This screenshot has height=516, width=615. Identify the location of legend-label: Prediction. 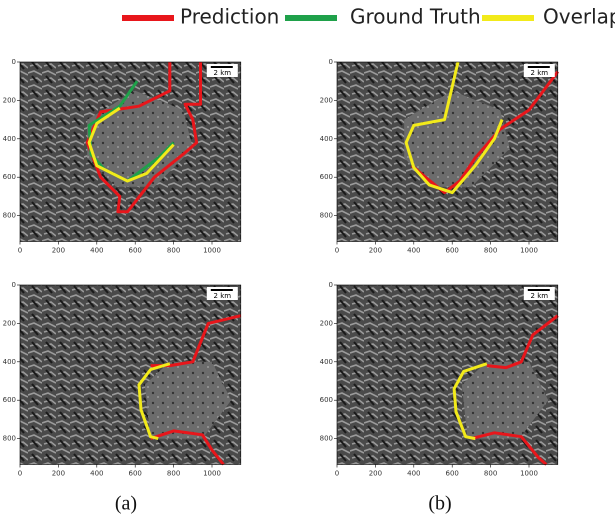
(229, 17).